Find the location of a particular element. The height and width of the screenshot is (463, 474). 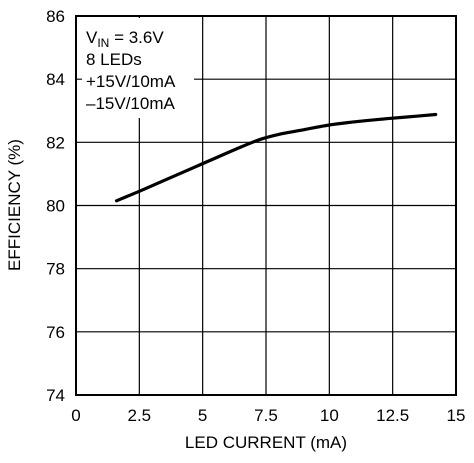

vin-subscript: IN is located at coordinates (103, 43).